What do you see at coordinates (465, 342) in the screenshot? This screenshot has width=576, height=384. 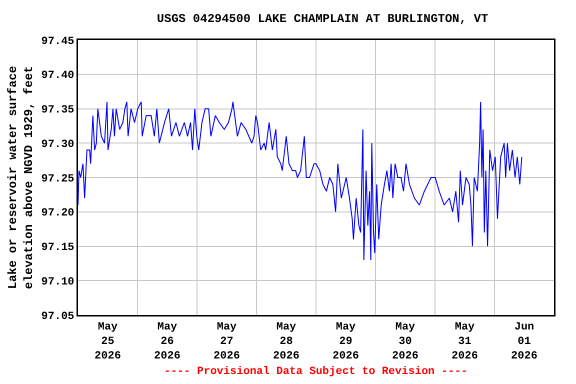 I see `x-tick-label: May 31 2026` at bounding box center [465, 342].